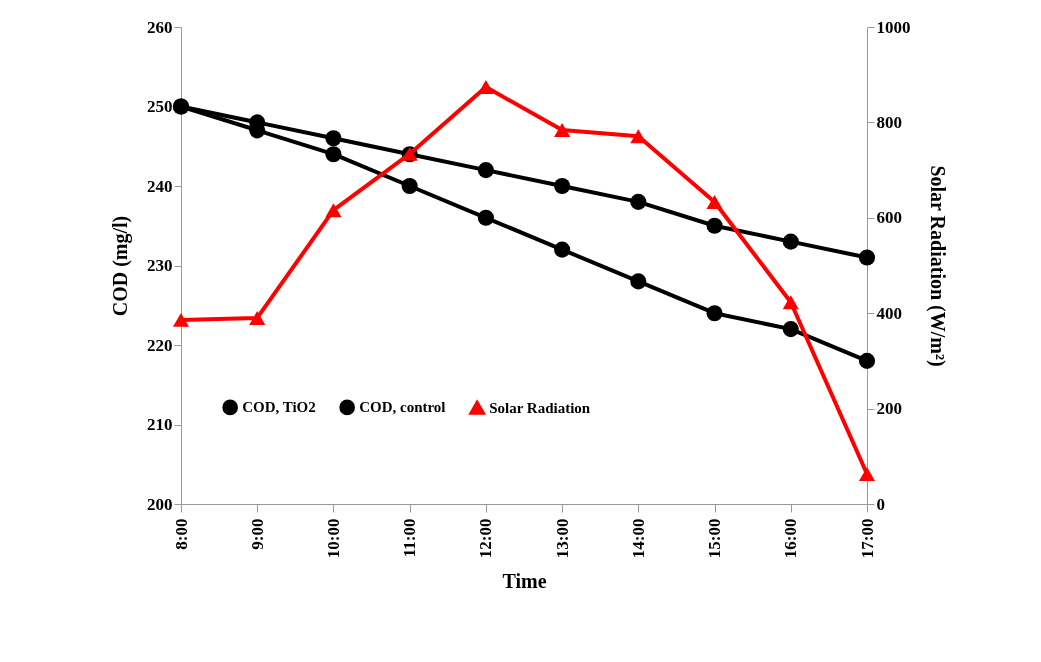 The height and width of the screenshot is (662, 1041). What do you see at coordinates (160, 345) in the screenshot?
I see `y-tick-label: 220` at bounding box center [160, 345].